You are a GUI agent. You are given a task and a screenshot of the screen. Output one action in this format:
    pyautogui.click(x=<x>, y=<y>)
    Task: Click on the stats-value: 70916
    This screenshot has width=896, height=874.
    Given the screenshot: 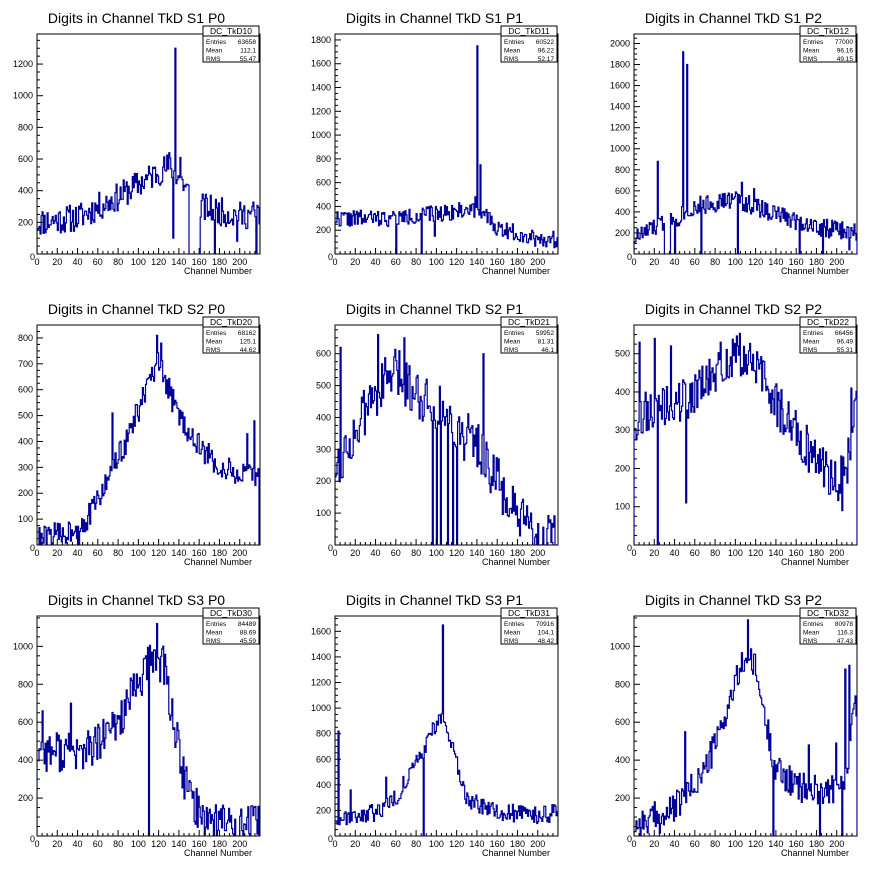 What is the action you would take?
    pyautogui.click(x=545, y=624)
    